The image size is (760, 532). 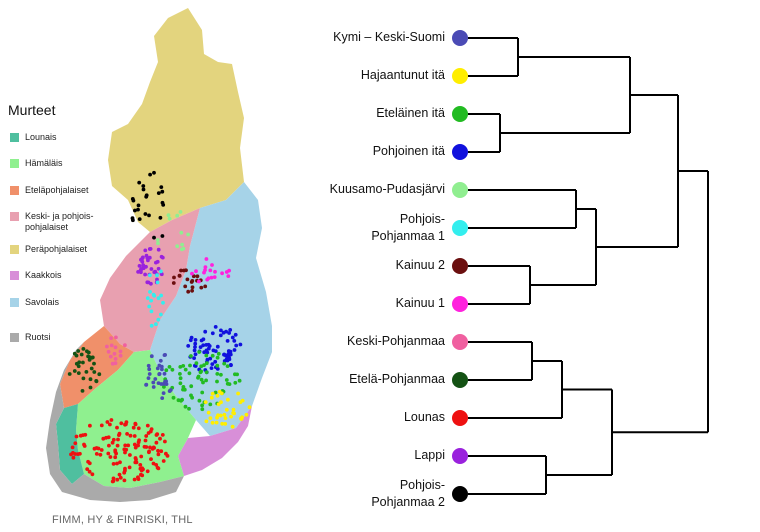 What do you see at coordinates (408, 227) in the screenshot?
I see `dendrogram-leaf-label: Pohjois- Pohjanmaa 1` at bounding box center [408, 227].